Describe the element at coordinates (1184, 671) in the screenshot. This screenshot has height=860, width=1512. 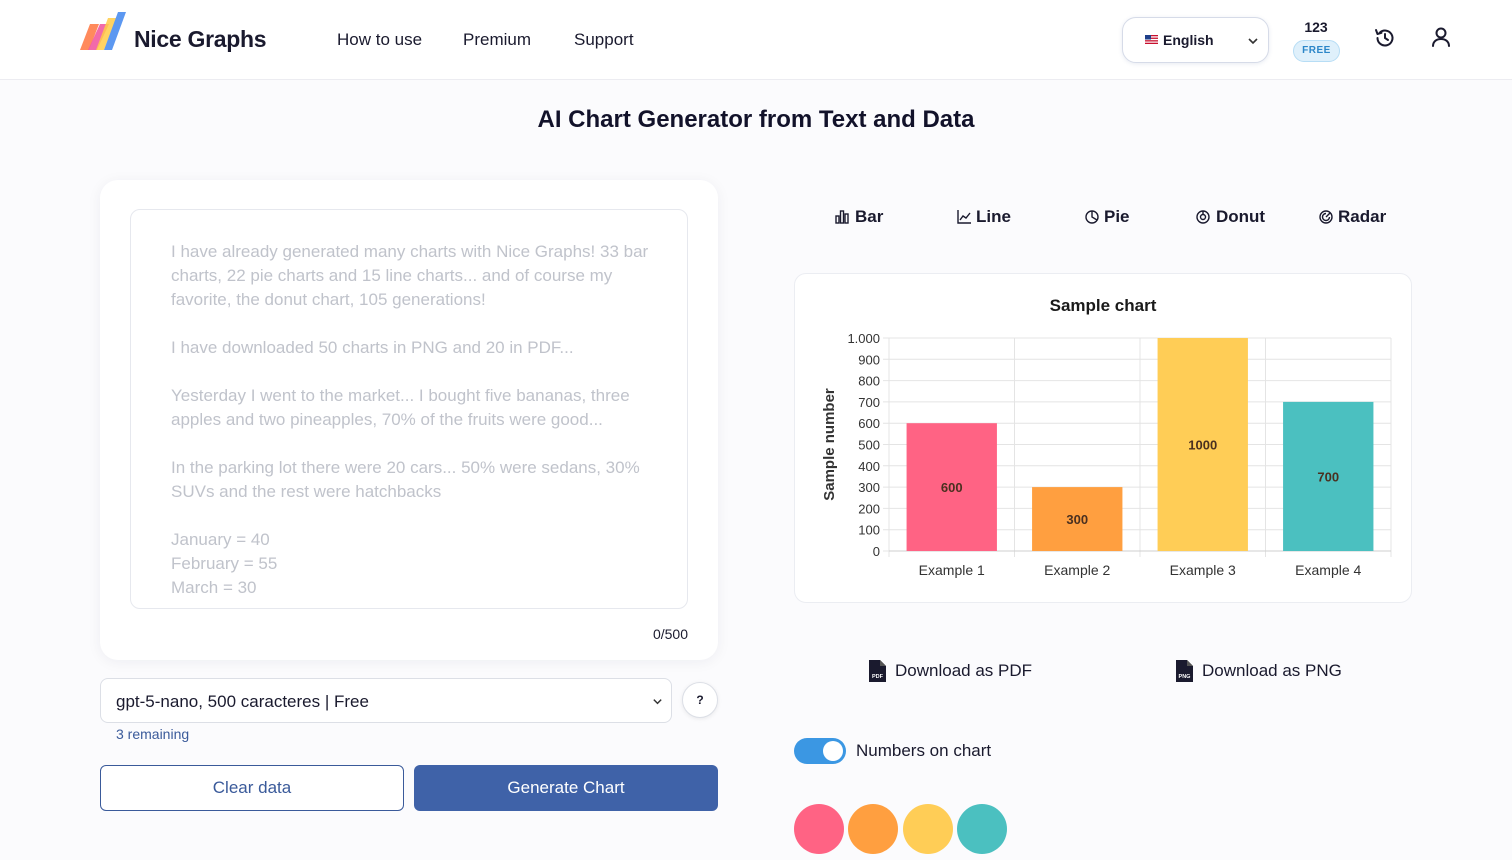
I see `png-file-icon: PNG` at that location.